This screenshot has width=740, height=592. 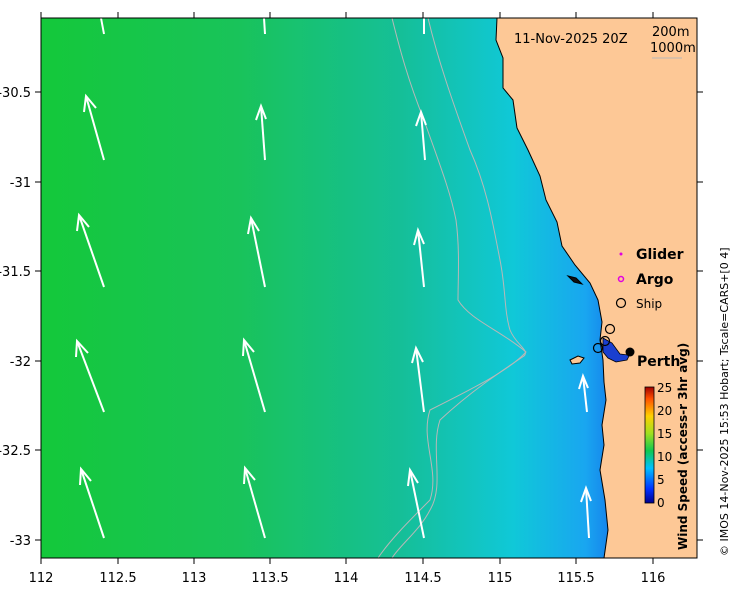 I want to click on contour-label-1000m: 1000m, so click(x=673, y=48).